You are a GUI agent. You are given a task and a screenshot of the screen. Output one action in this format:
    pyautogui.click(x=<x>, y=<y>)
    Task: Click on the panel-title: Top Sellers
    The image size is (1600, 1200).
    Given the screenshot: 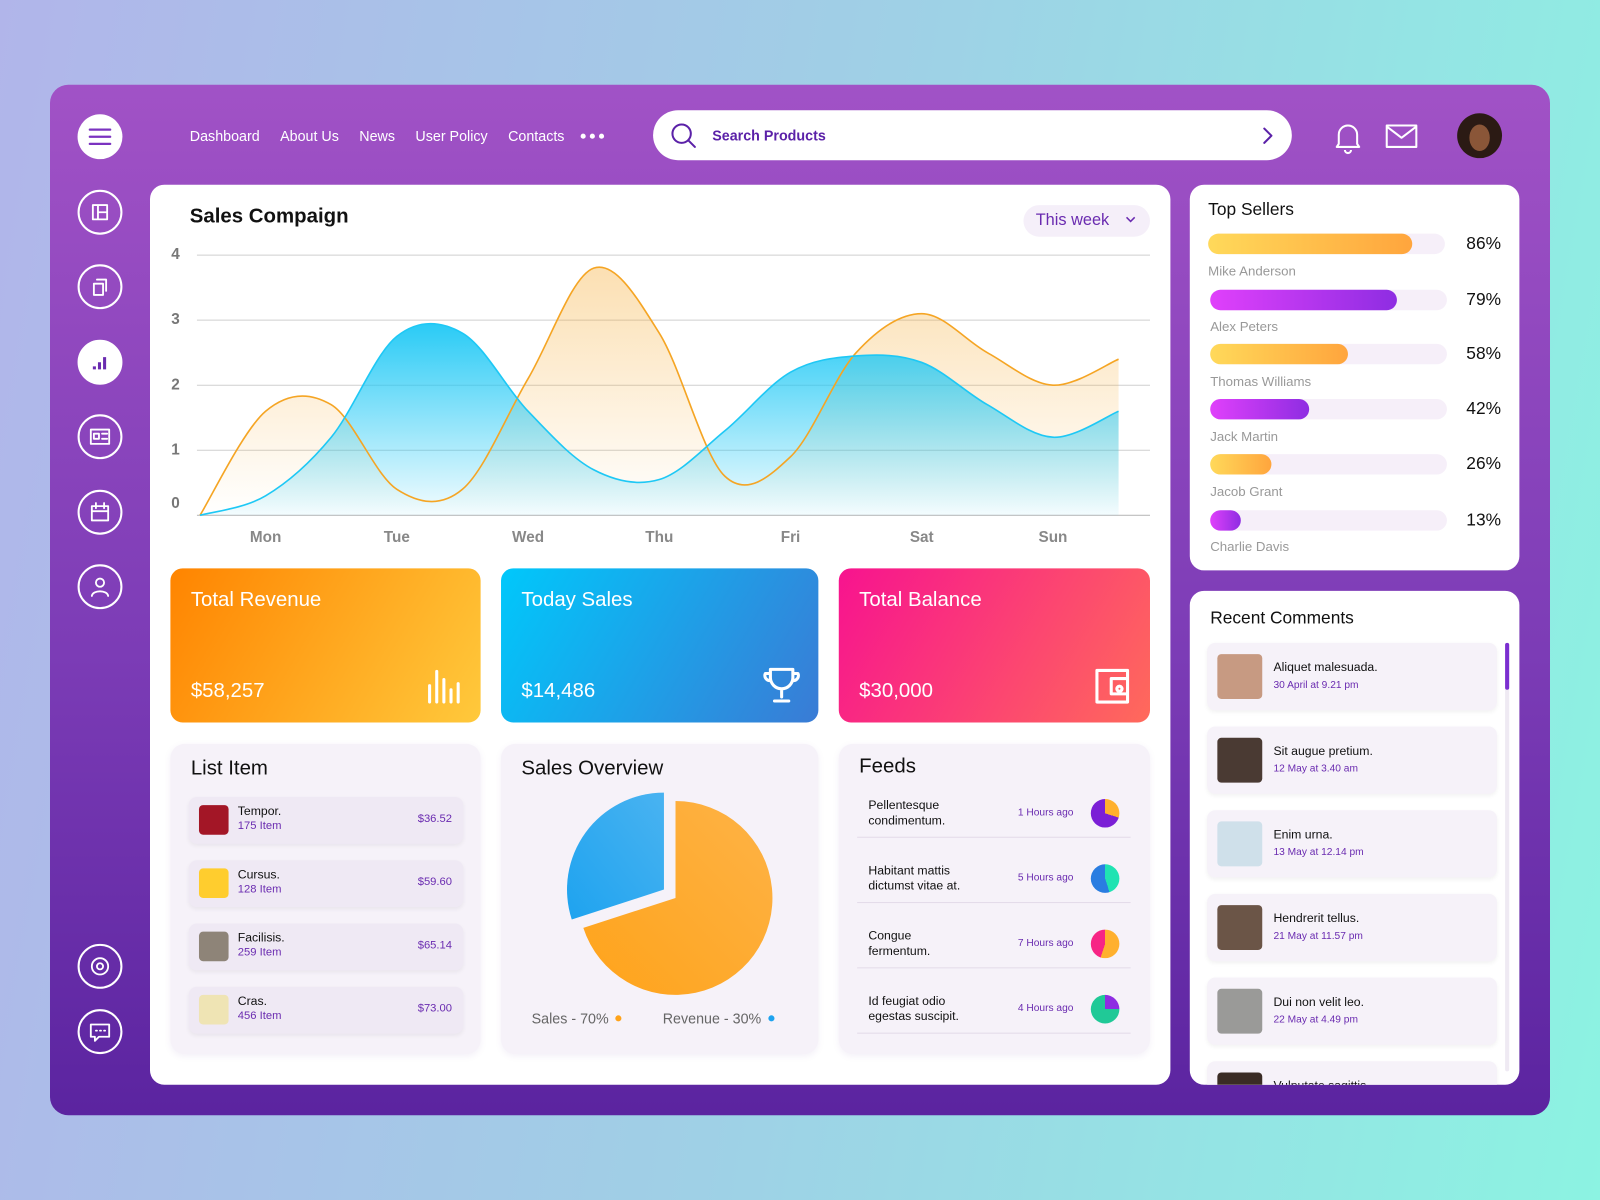 What is the action you would take?
    pyautogui.click(x=1251, y=209)
    